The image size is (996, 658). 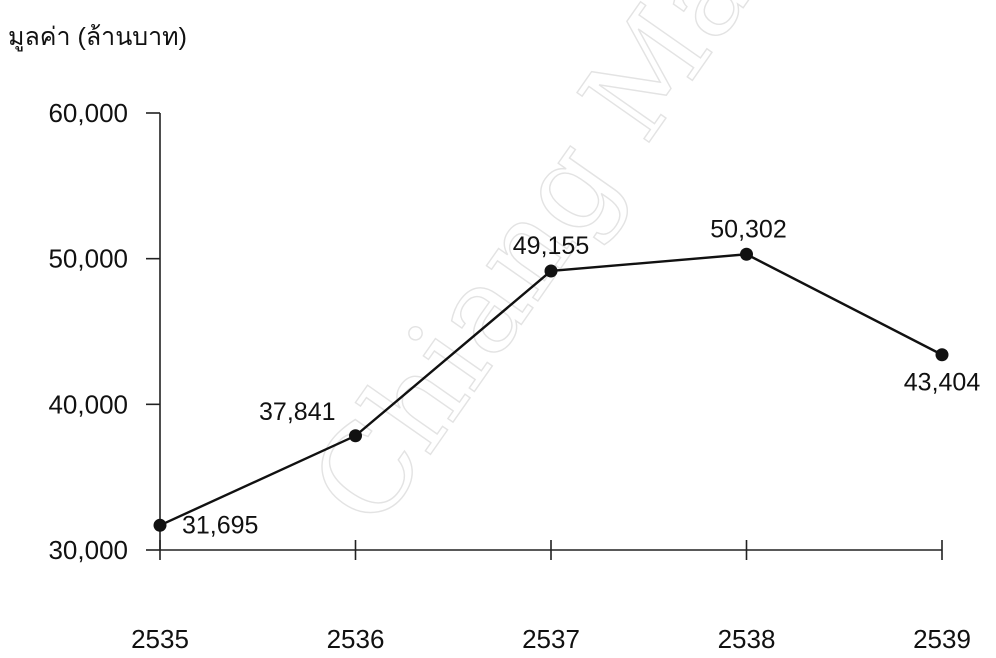 What do you see at coordinates (551, 246) in the screenshot?
I see `data-label: 49,155` at bounding box center [551, 246].